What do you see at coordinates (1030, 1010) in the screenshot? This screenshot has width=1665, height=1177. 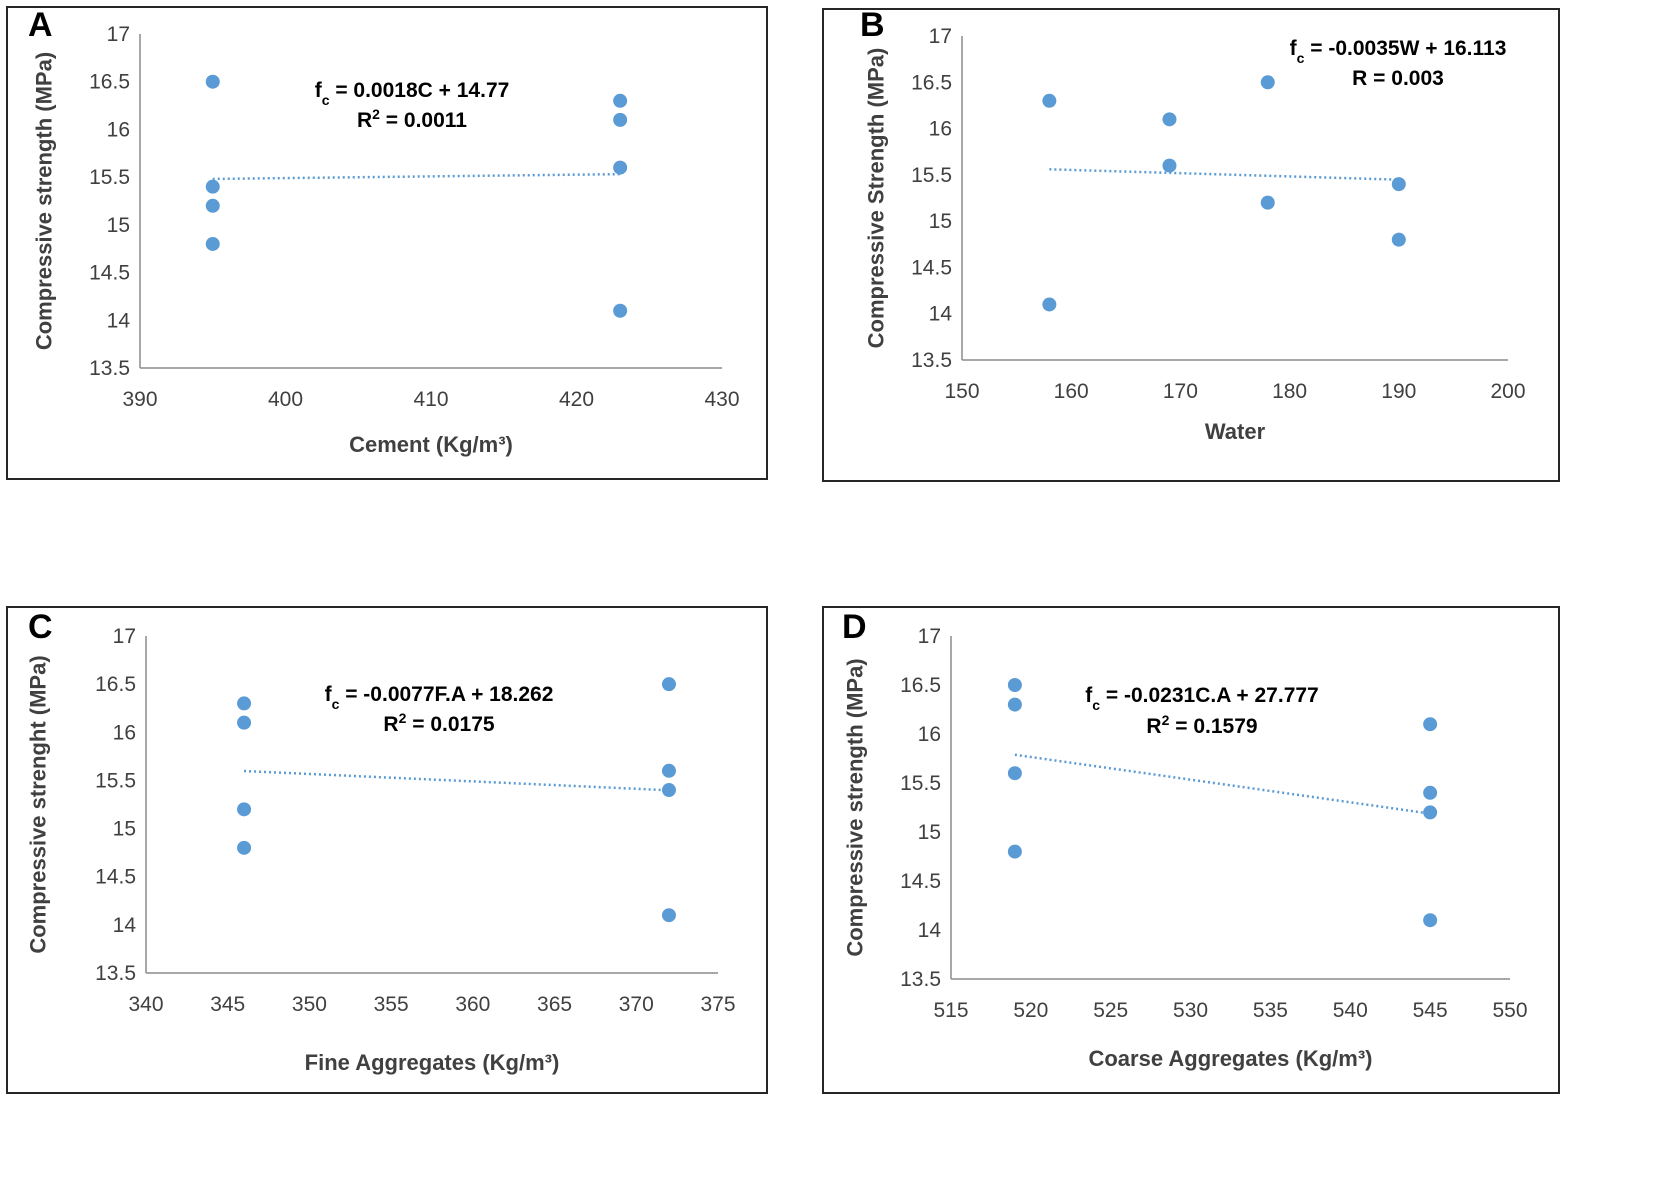 I see `x-tick-label: 520` at bounding box center [1030, 1010].